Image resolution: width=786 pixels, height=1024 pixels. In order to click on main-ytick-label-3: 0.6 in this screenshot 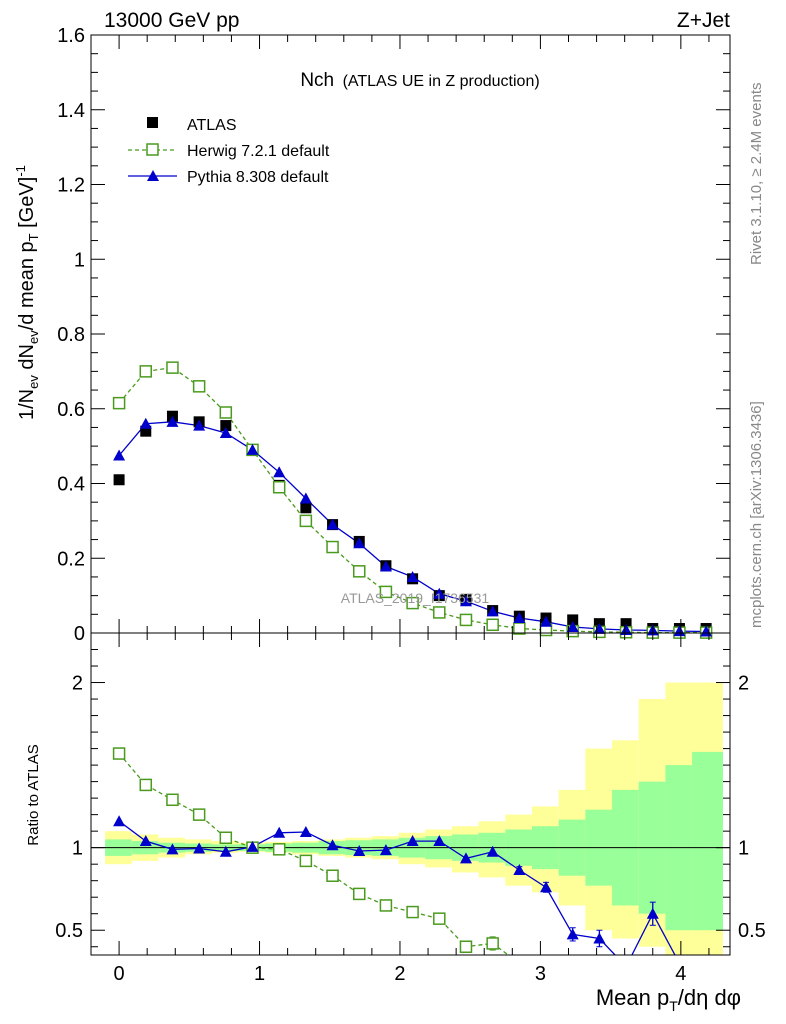, I will do `click(71, 410)`.